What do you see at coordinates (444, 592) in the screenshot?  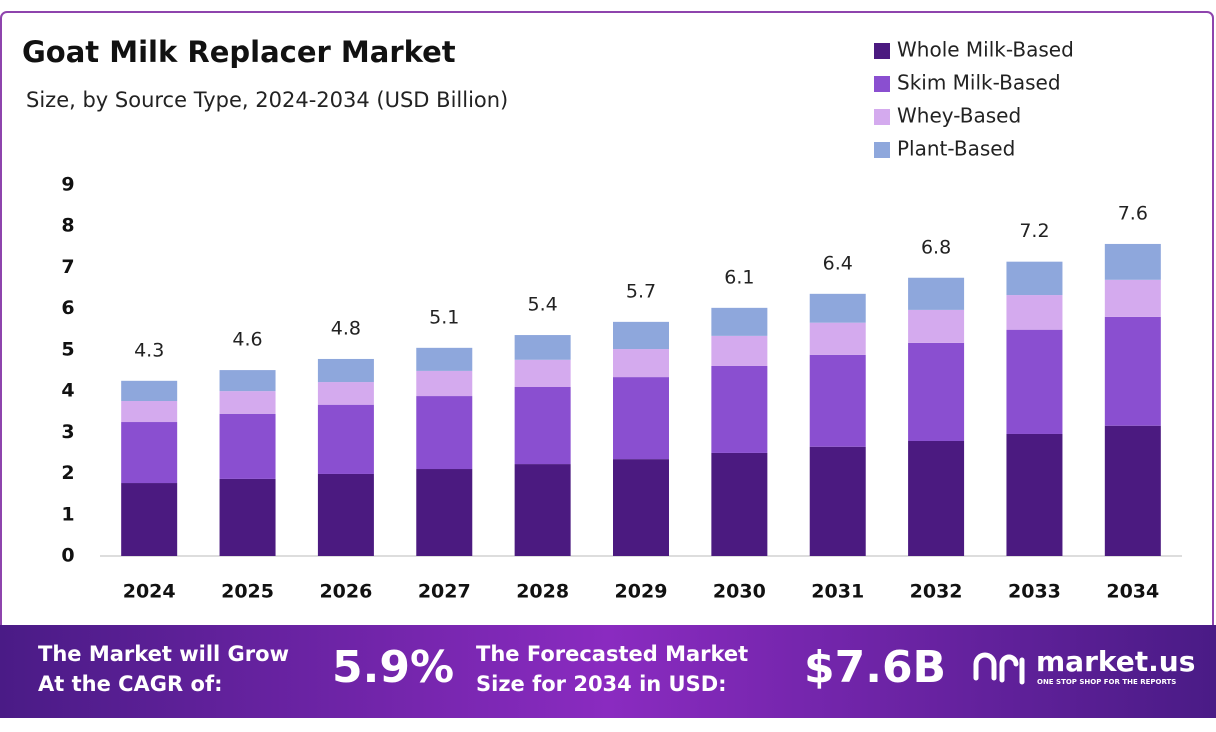 I see `x-tick-label: 2027` at bounding box center [444, 592].